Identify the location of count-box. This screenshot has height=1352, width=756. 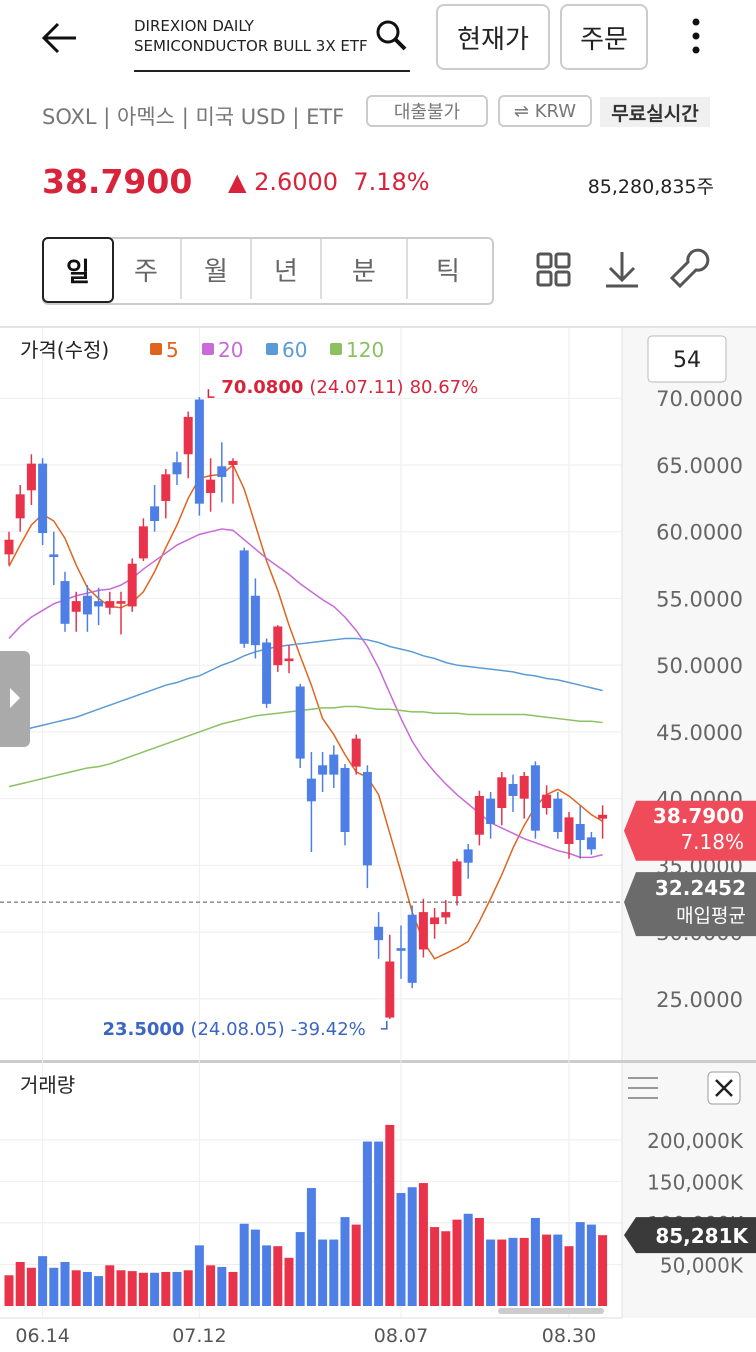
(687, 359).